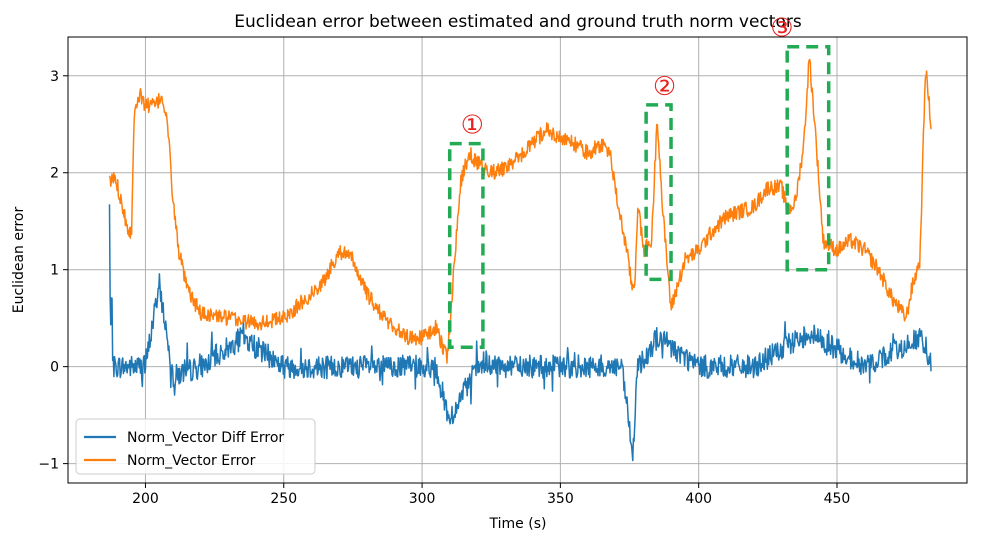 This screenshot has height=548, width=982. What do you see at coordinates (472, 126) in the screenshot?
I see `highlight-label-1: ①` at bounding box center [472, 126].